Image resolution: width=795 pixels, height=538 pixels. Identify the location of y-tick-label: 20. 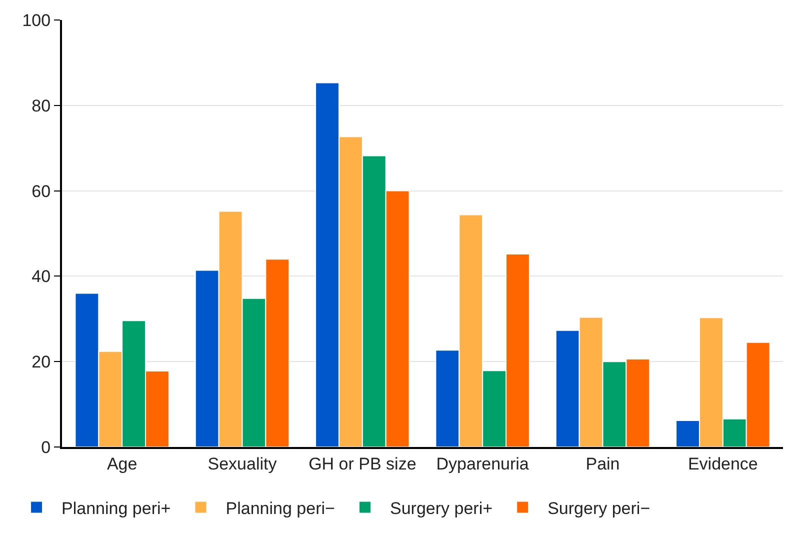
(41, 362).